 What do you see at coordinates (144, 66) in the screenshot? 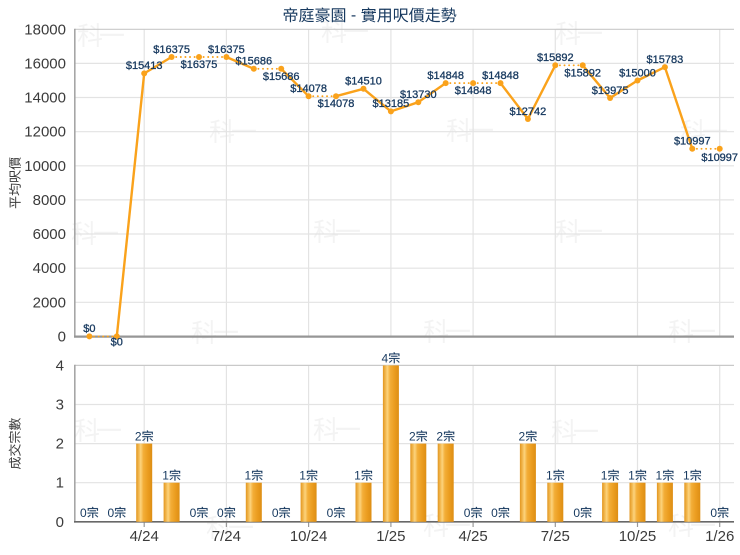
I see `svg-text: $15413` at bounding box center [144, 66].